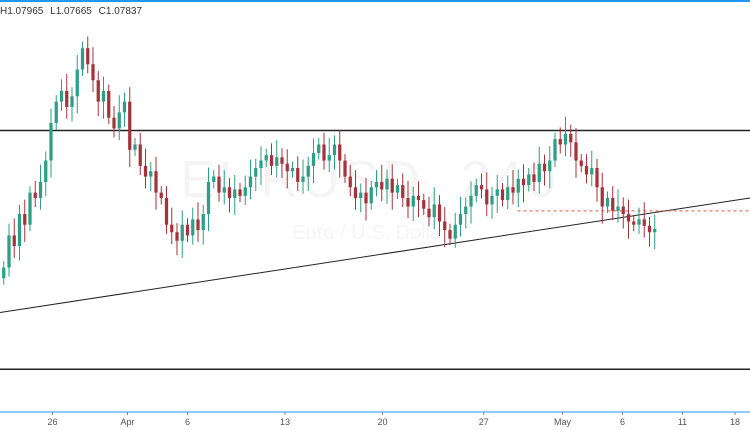 The width and height of the screenshot is (750, 430). I want to click on x-tick-label: 20, so click(382, 422).